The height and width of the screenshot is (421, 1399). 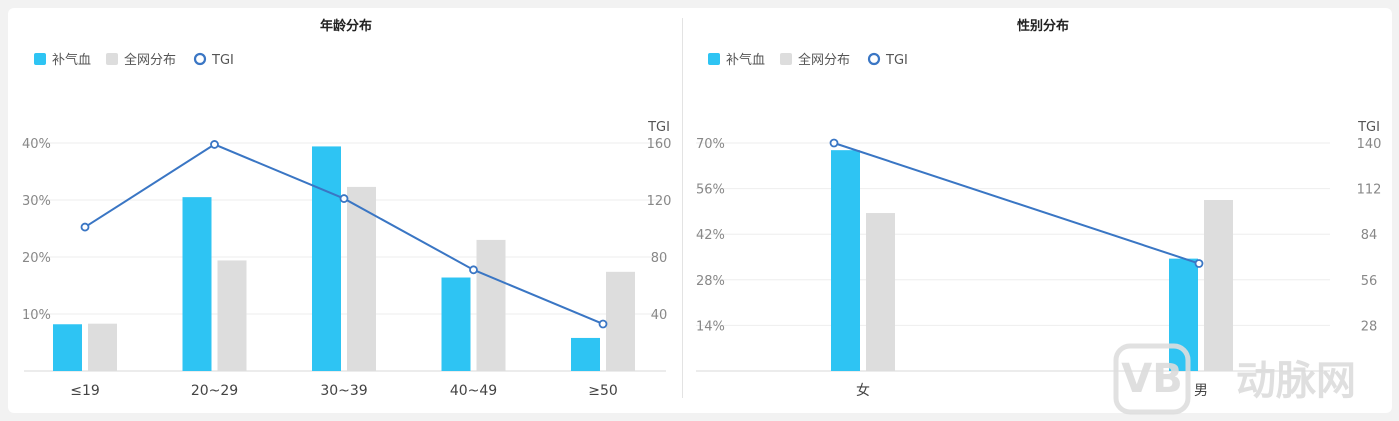 I want to click on x-category-label: ≤19, so click(x=85, y=391).